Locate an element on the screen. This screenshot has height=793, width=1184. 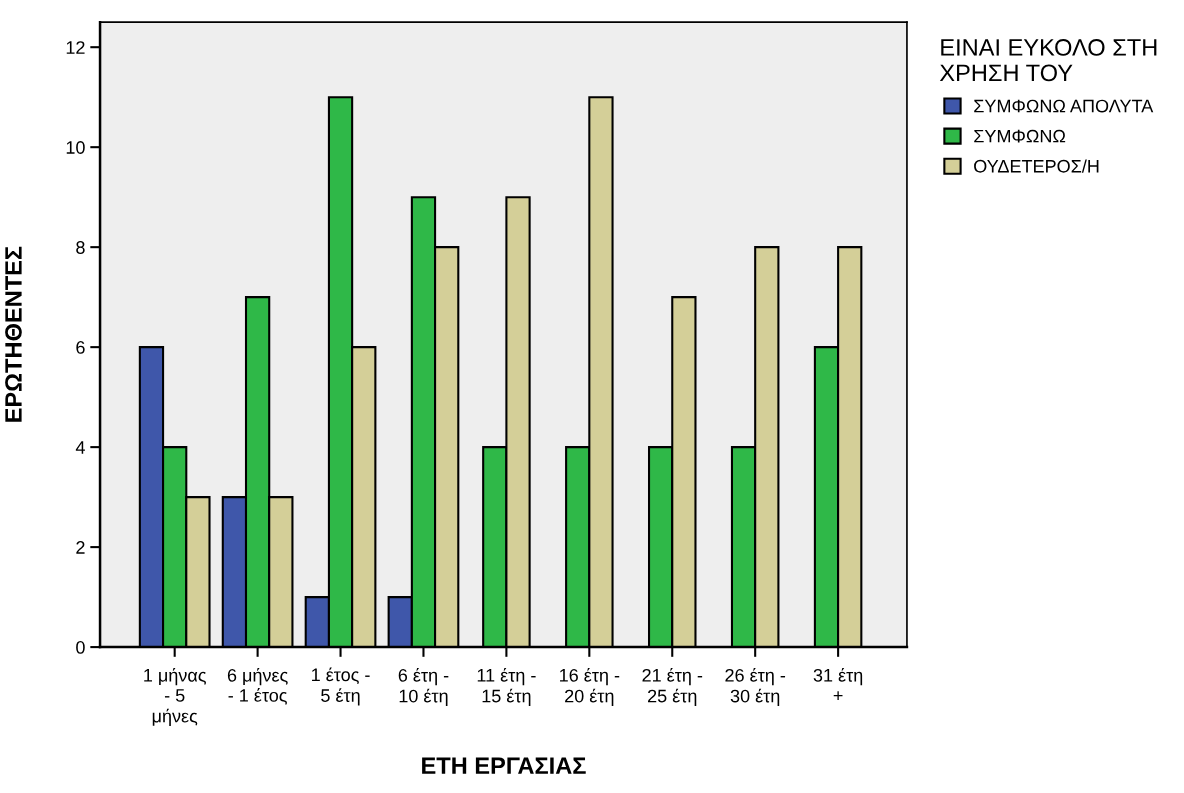
y-tick-label: 10 is located at coordinates (75, 147).